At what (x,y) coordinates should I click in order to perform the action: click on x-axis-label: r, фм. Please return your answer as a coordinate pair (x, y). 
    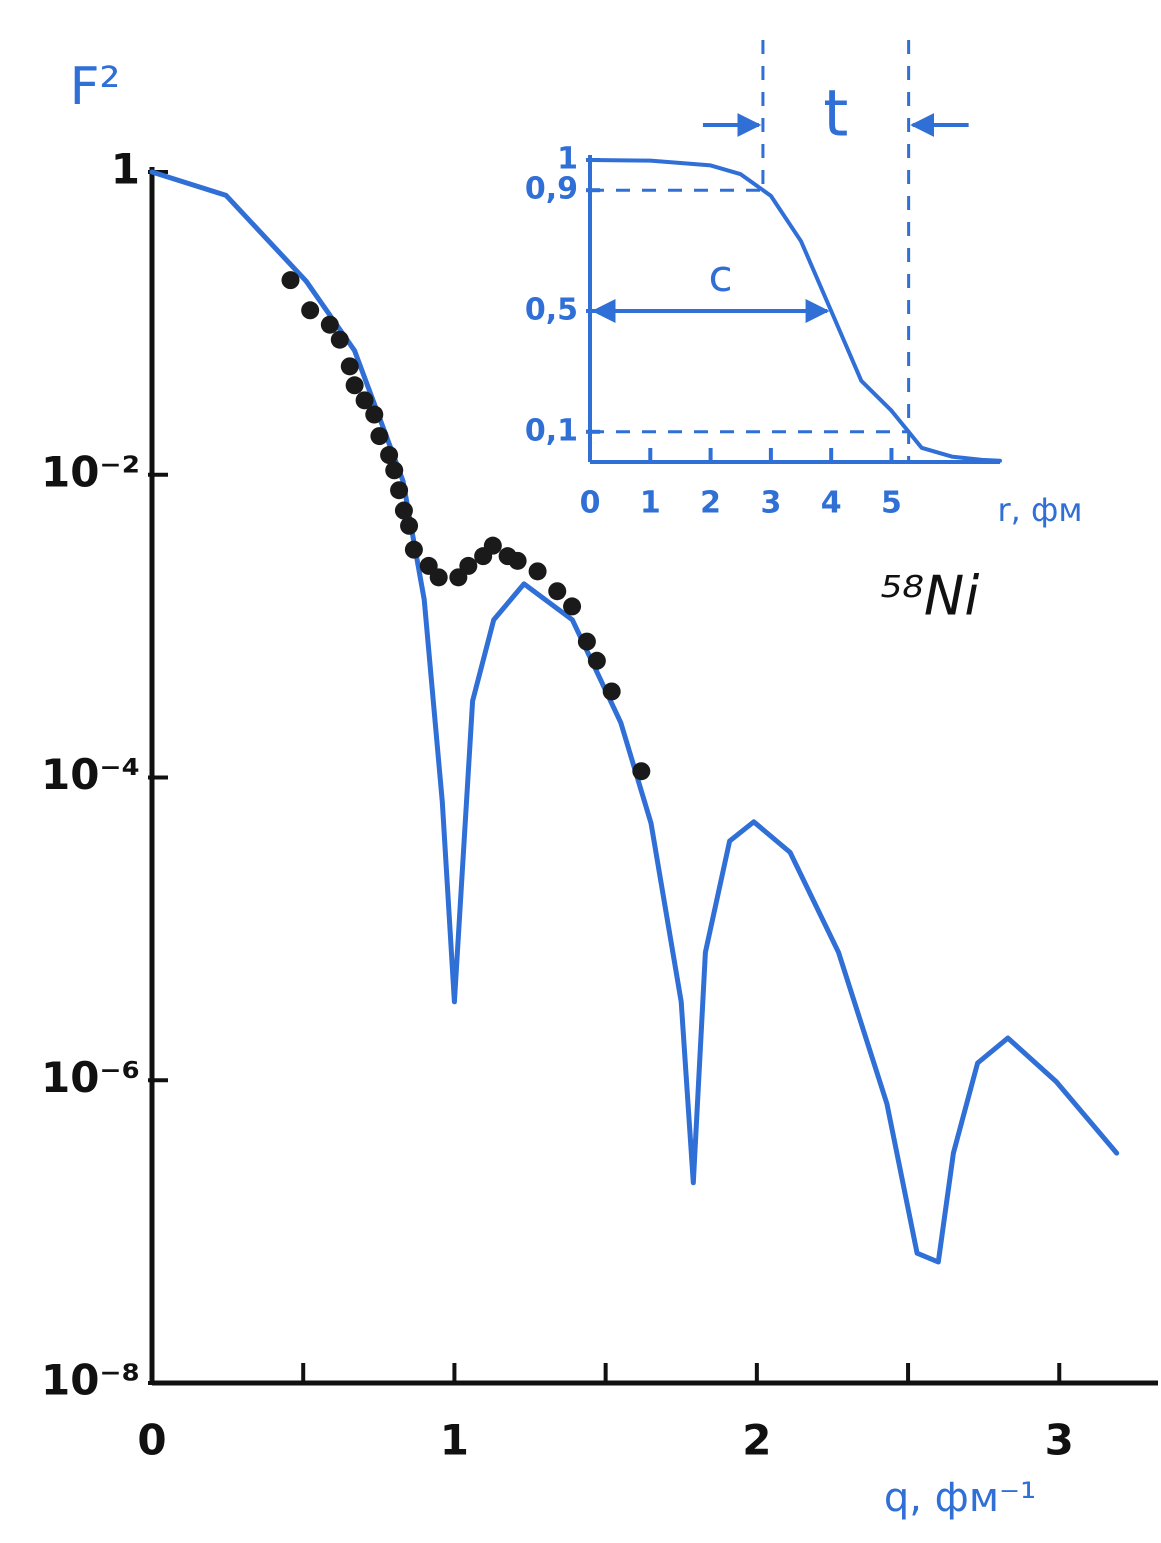
    Looking at the image, I should click on (1040, 510).